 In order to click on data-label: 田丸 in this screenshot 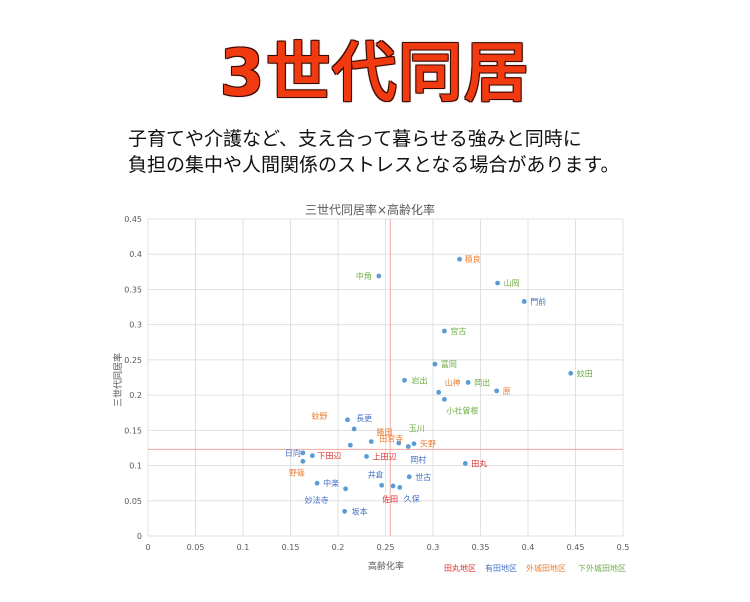, I will do `click(479, 463)`.